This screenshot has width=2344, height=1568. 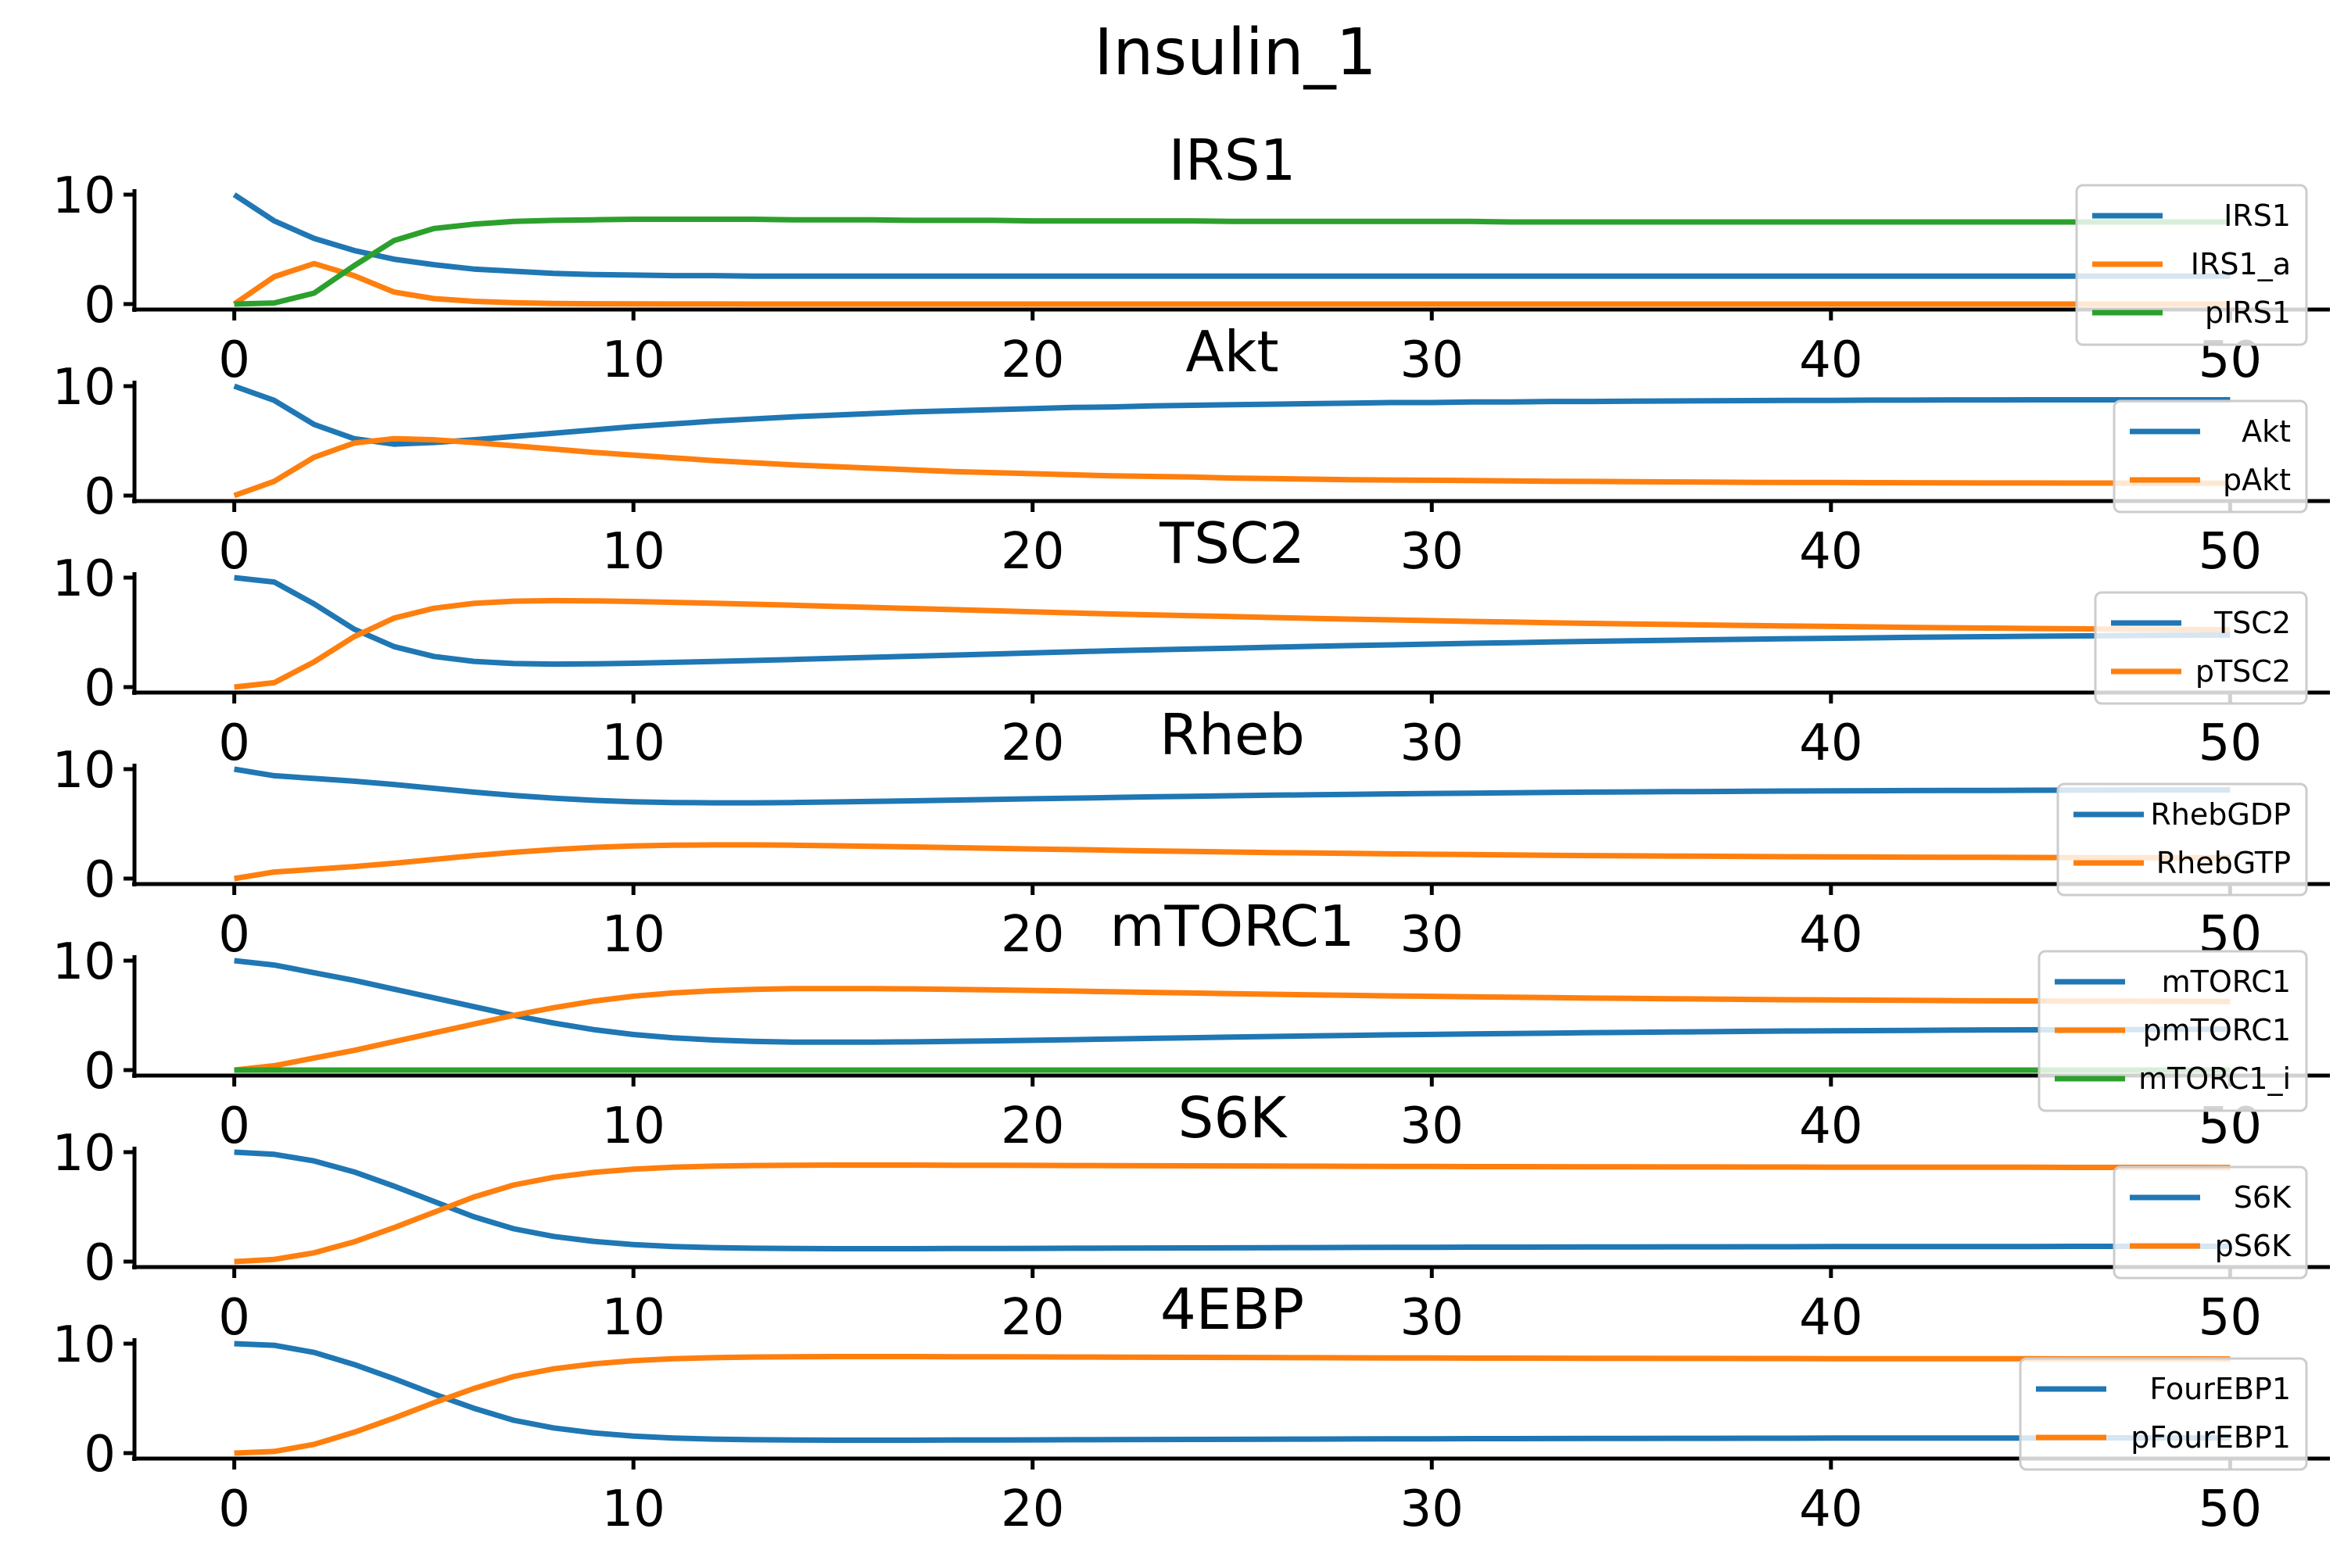 What do you see at coordinates (2163, 1414) in the screenshot?
I see `legend-4ebp: FourEBP1 pFourEBP1` at bounding box center [2163, 1414].